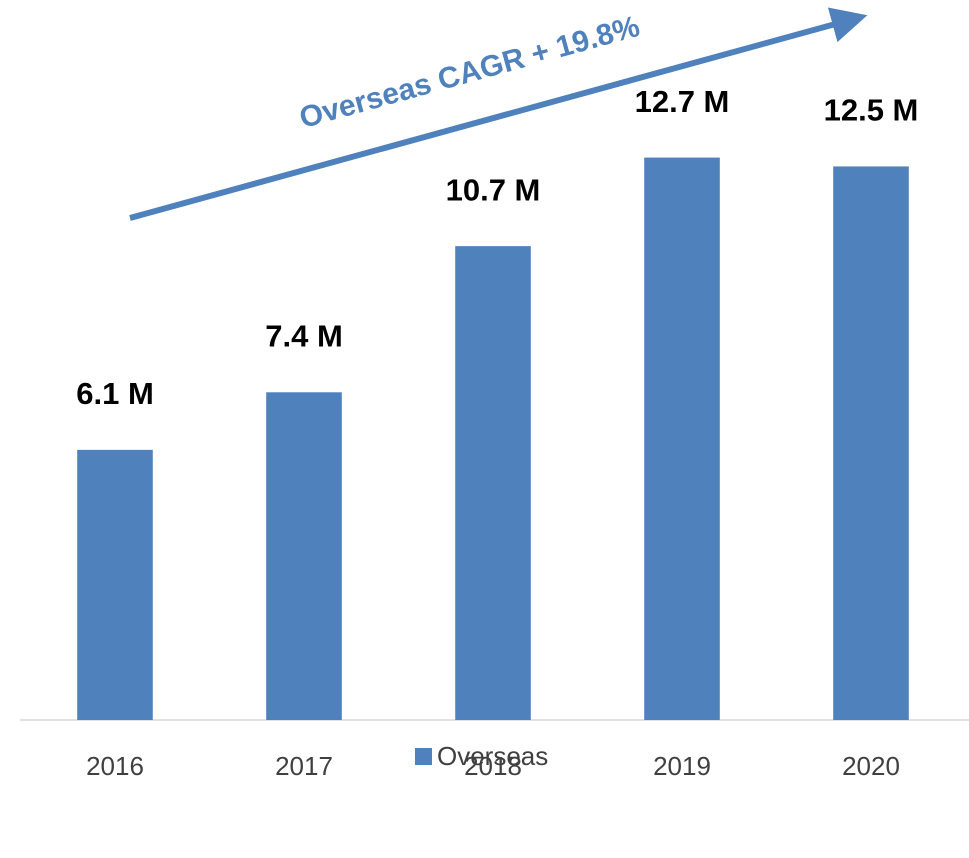 The width and height of the screenshot is (969, 858). What do you see at coordinates (682, 766) in the screenshot?
I see `x-tick-label: 2019` at bounding box center [682, 766].